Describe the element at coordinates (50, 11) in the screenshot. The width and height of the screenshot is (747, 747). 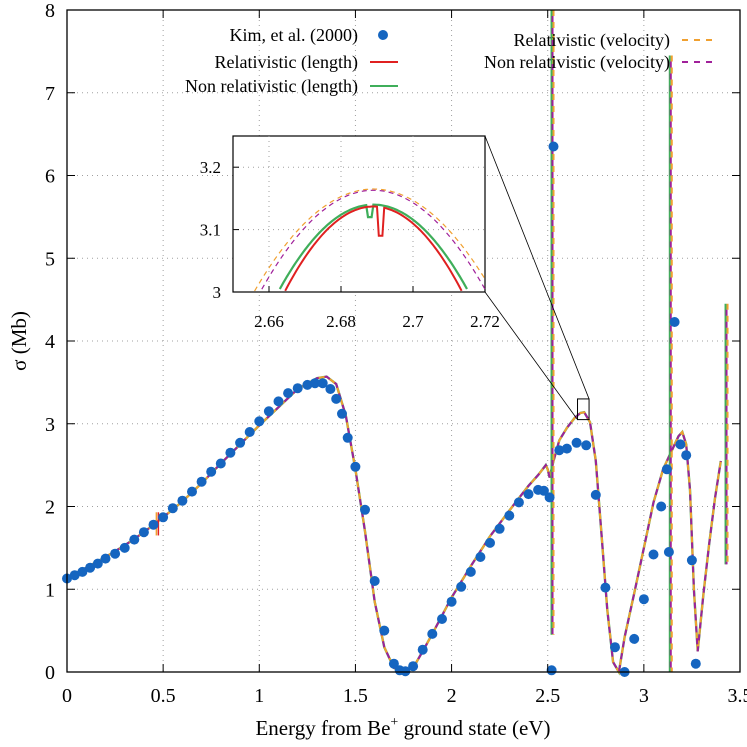
I see `y-tick-label: 8` at that location.